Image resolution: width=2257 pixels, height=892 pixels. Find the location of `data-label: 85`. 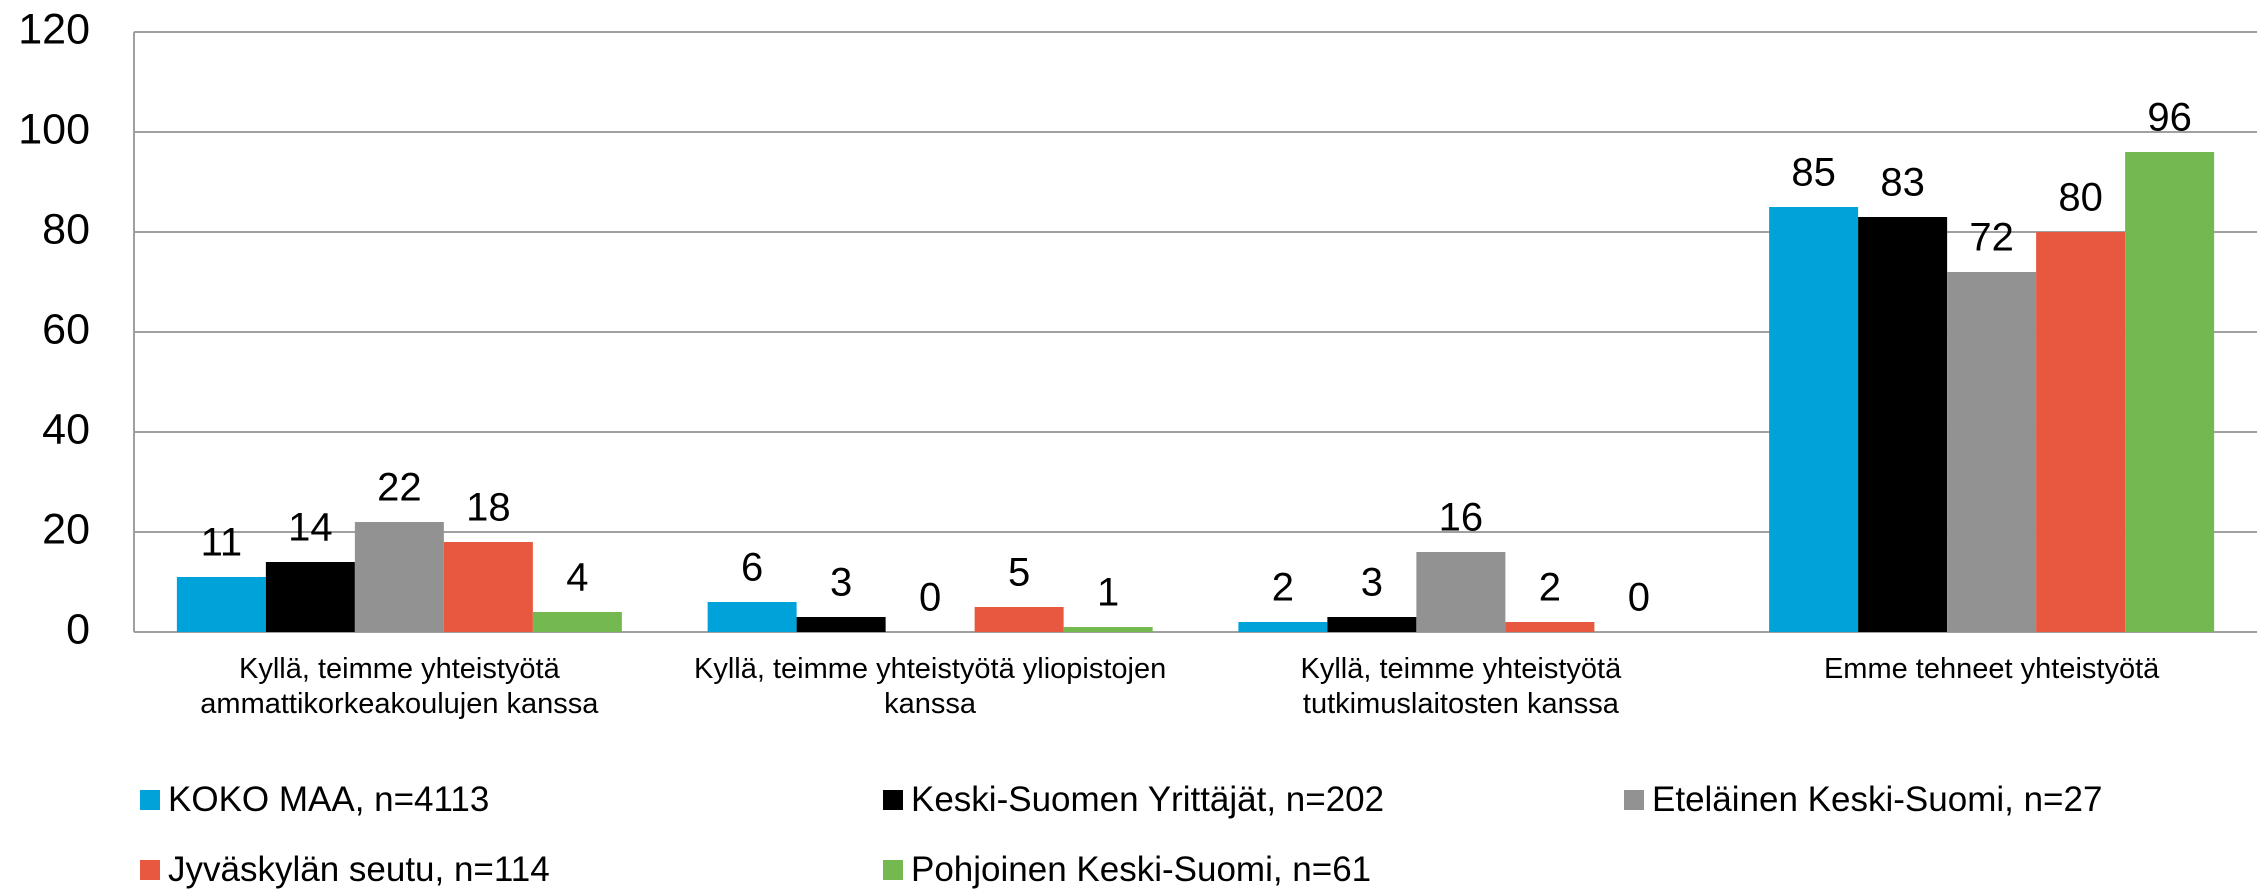

data-label: 85 is located at coordinates (1813, 173).